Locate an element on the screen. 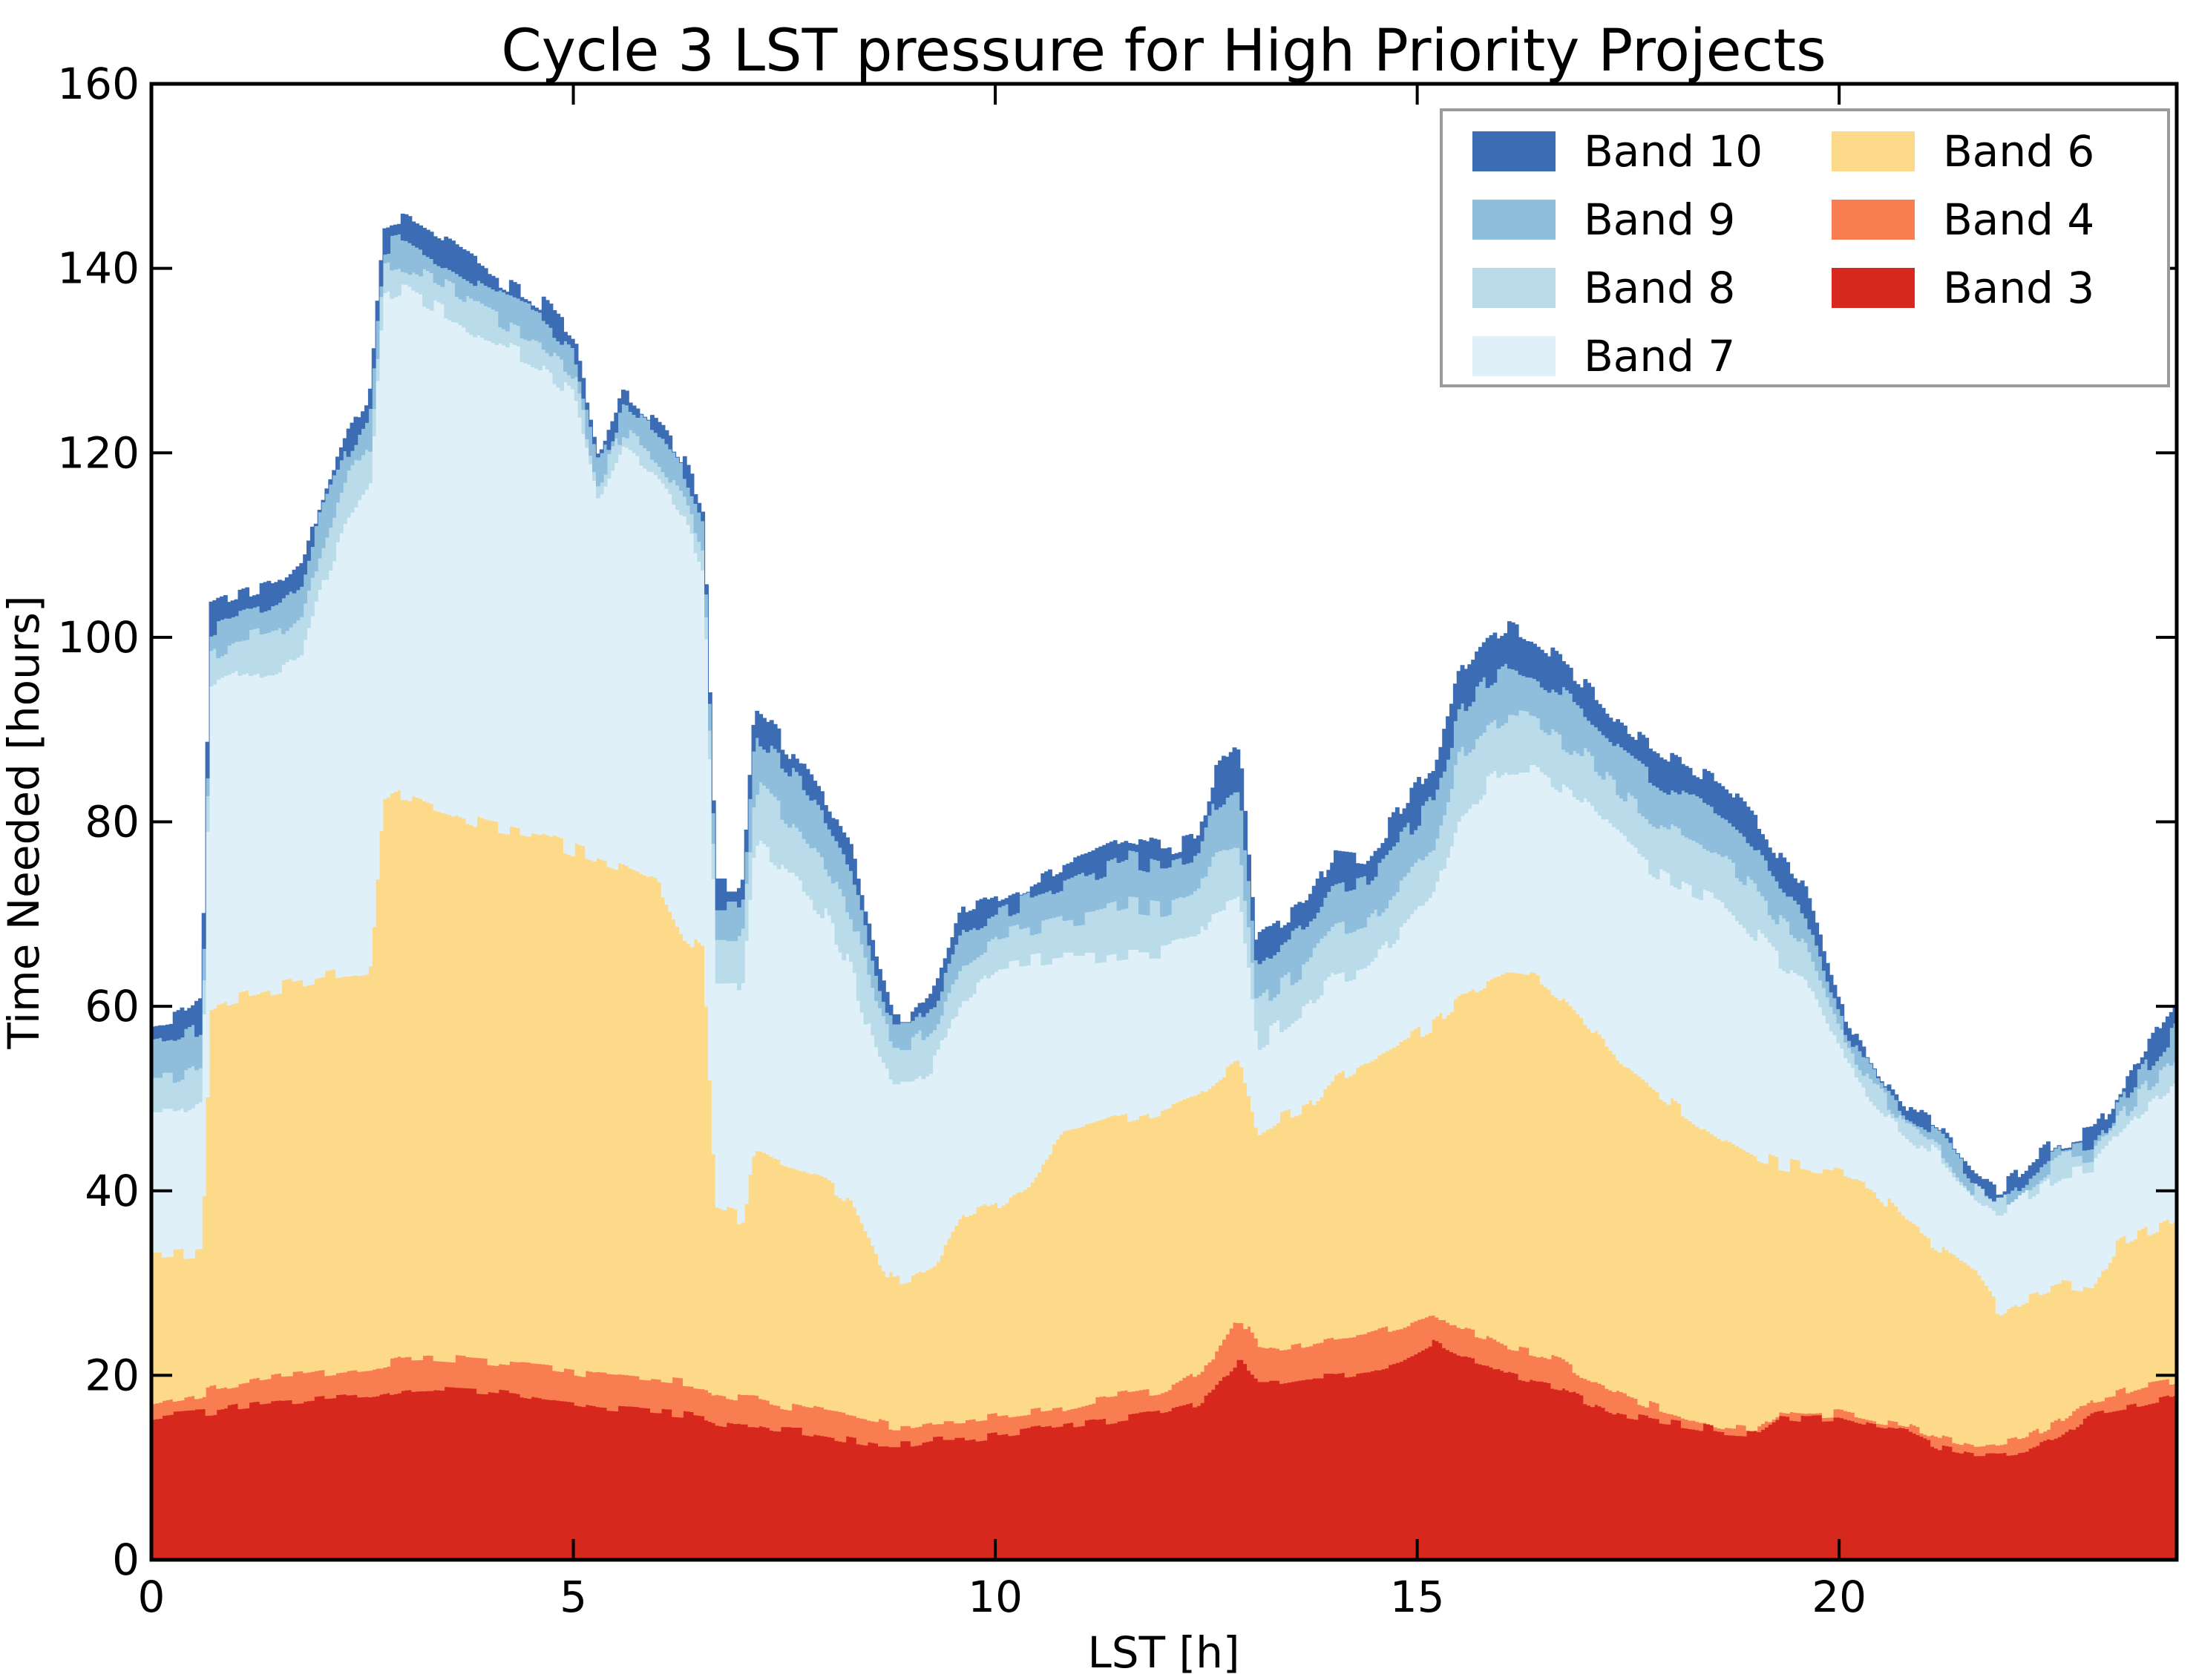  x-axis-label: LST [h] is located at coordinates (1163, 1652).